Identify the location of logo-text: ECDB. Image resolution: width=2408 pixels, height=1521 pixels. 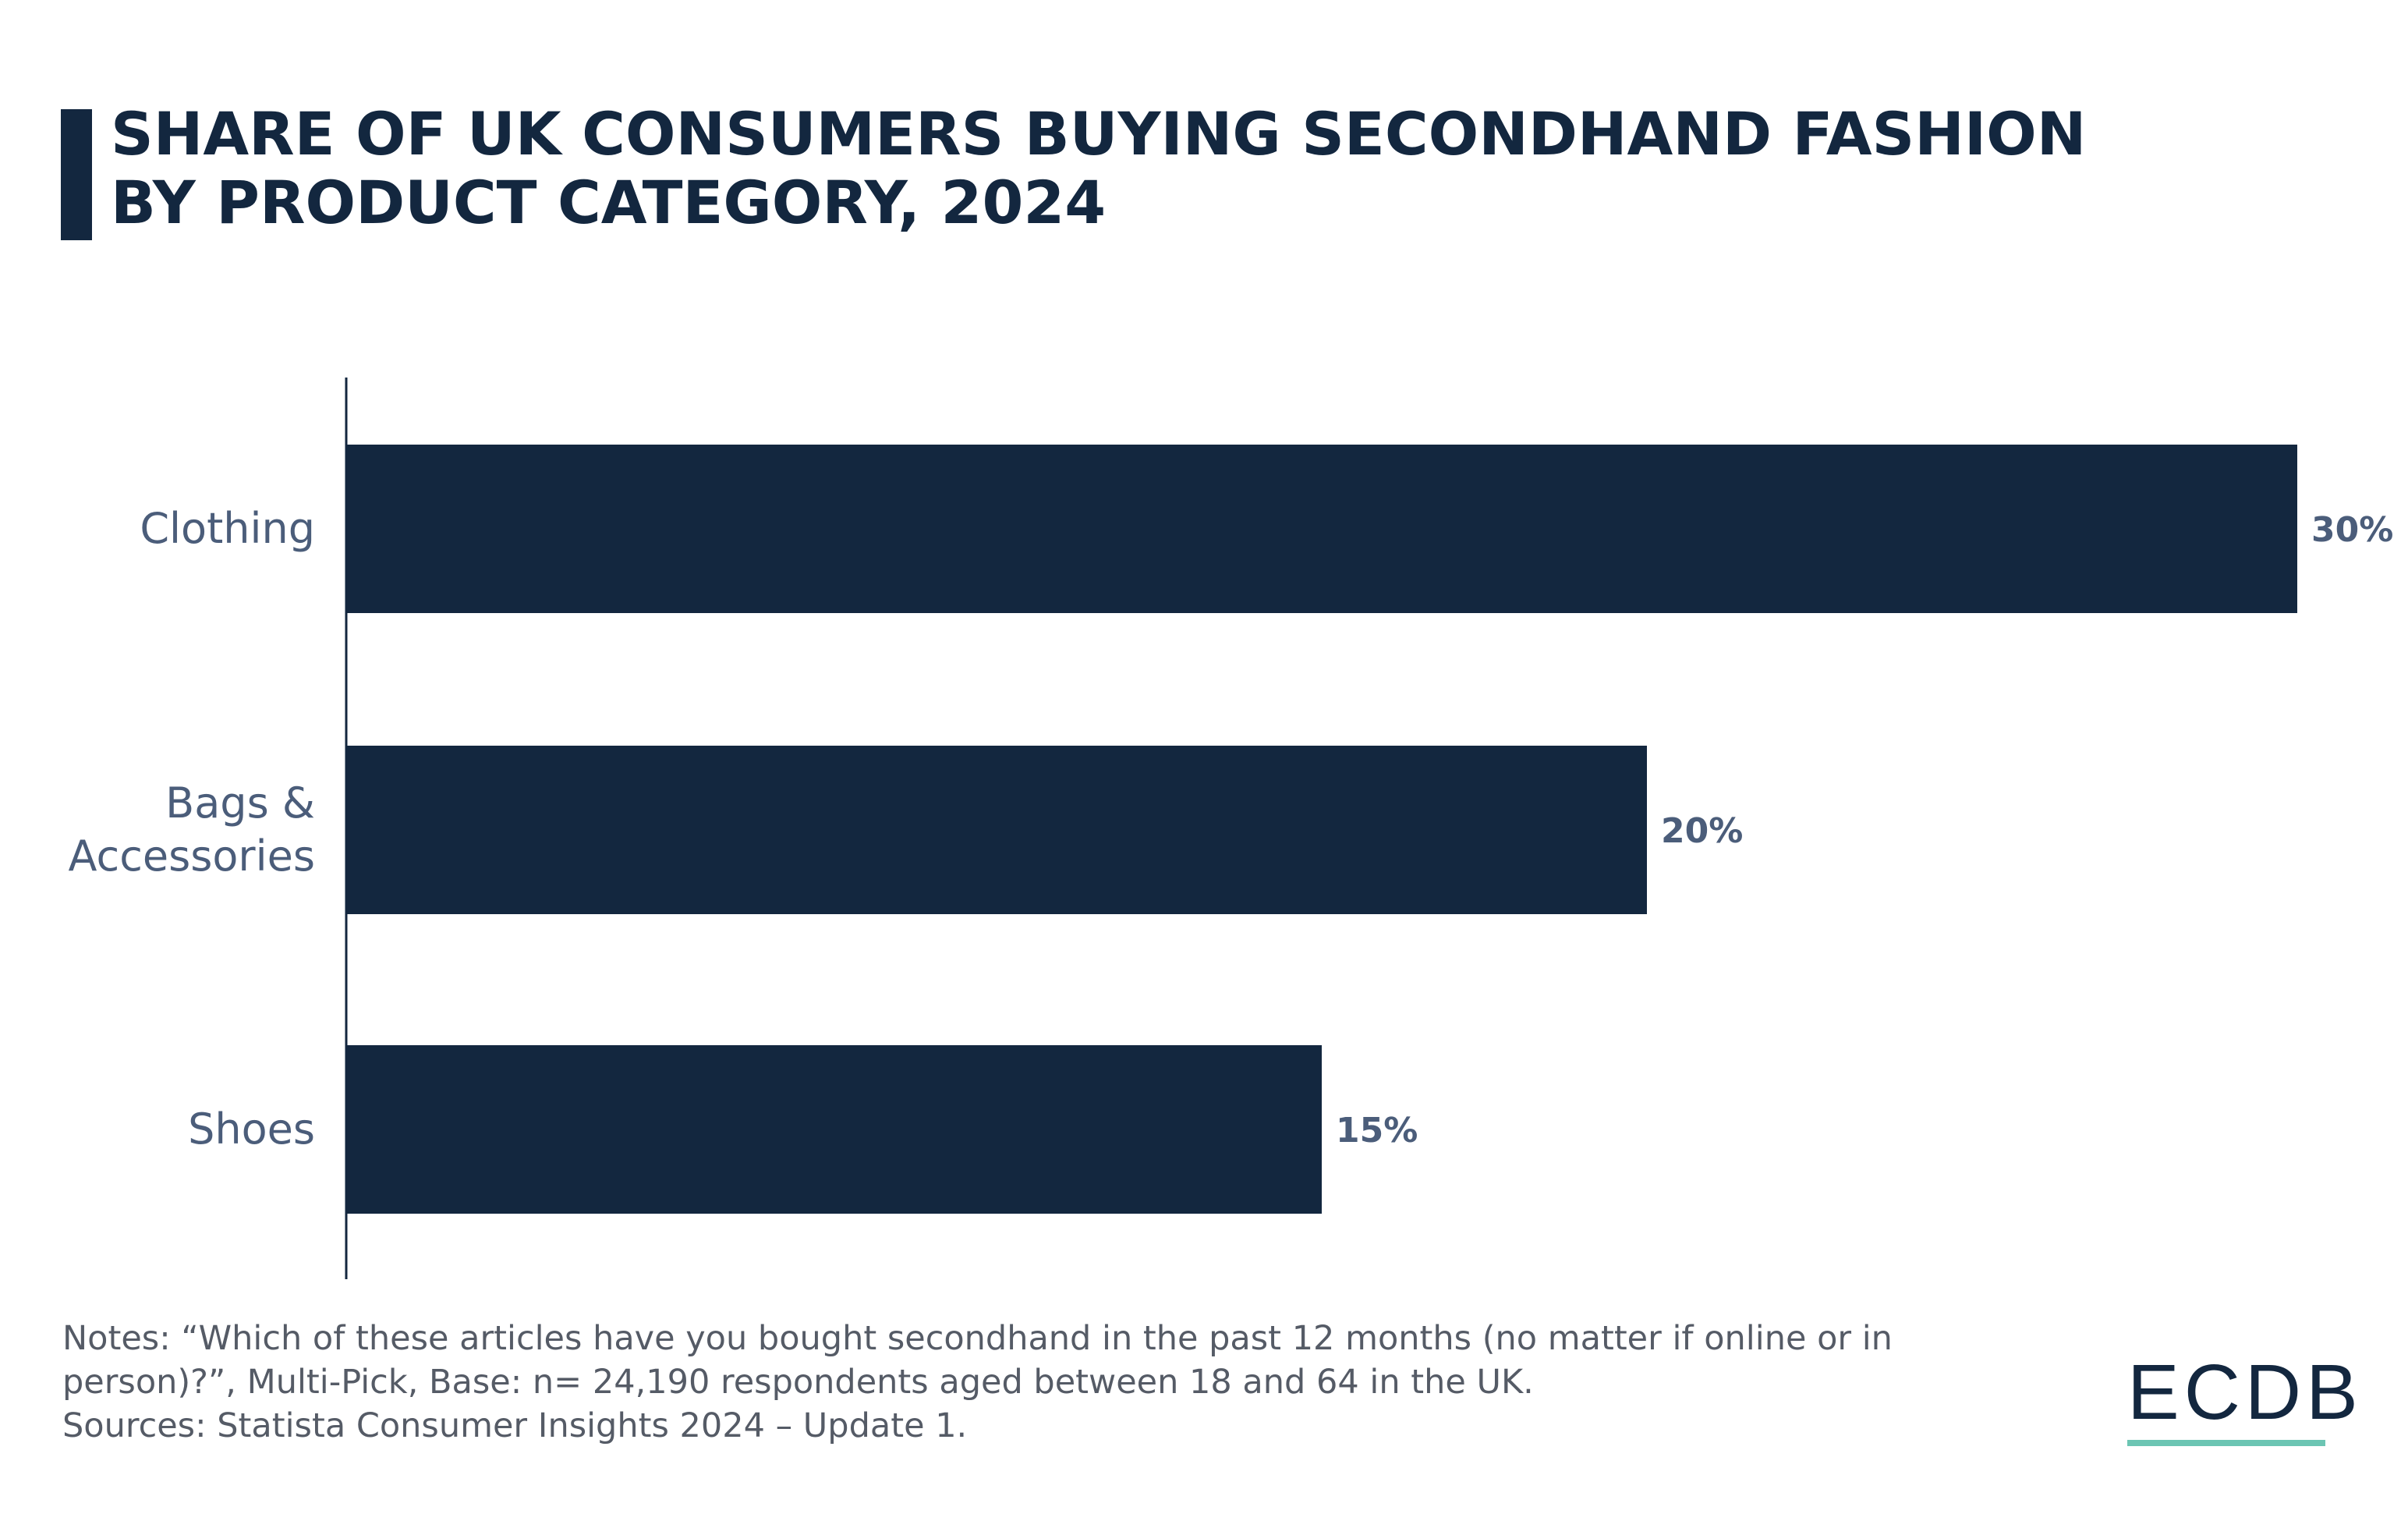
(2245, 1393).